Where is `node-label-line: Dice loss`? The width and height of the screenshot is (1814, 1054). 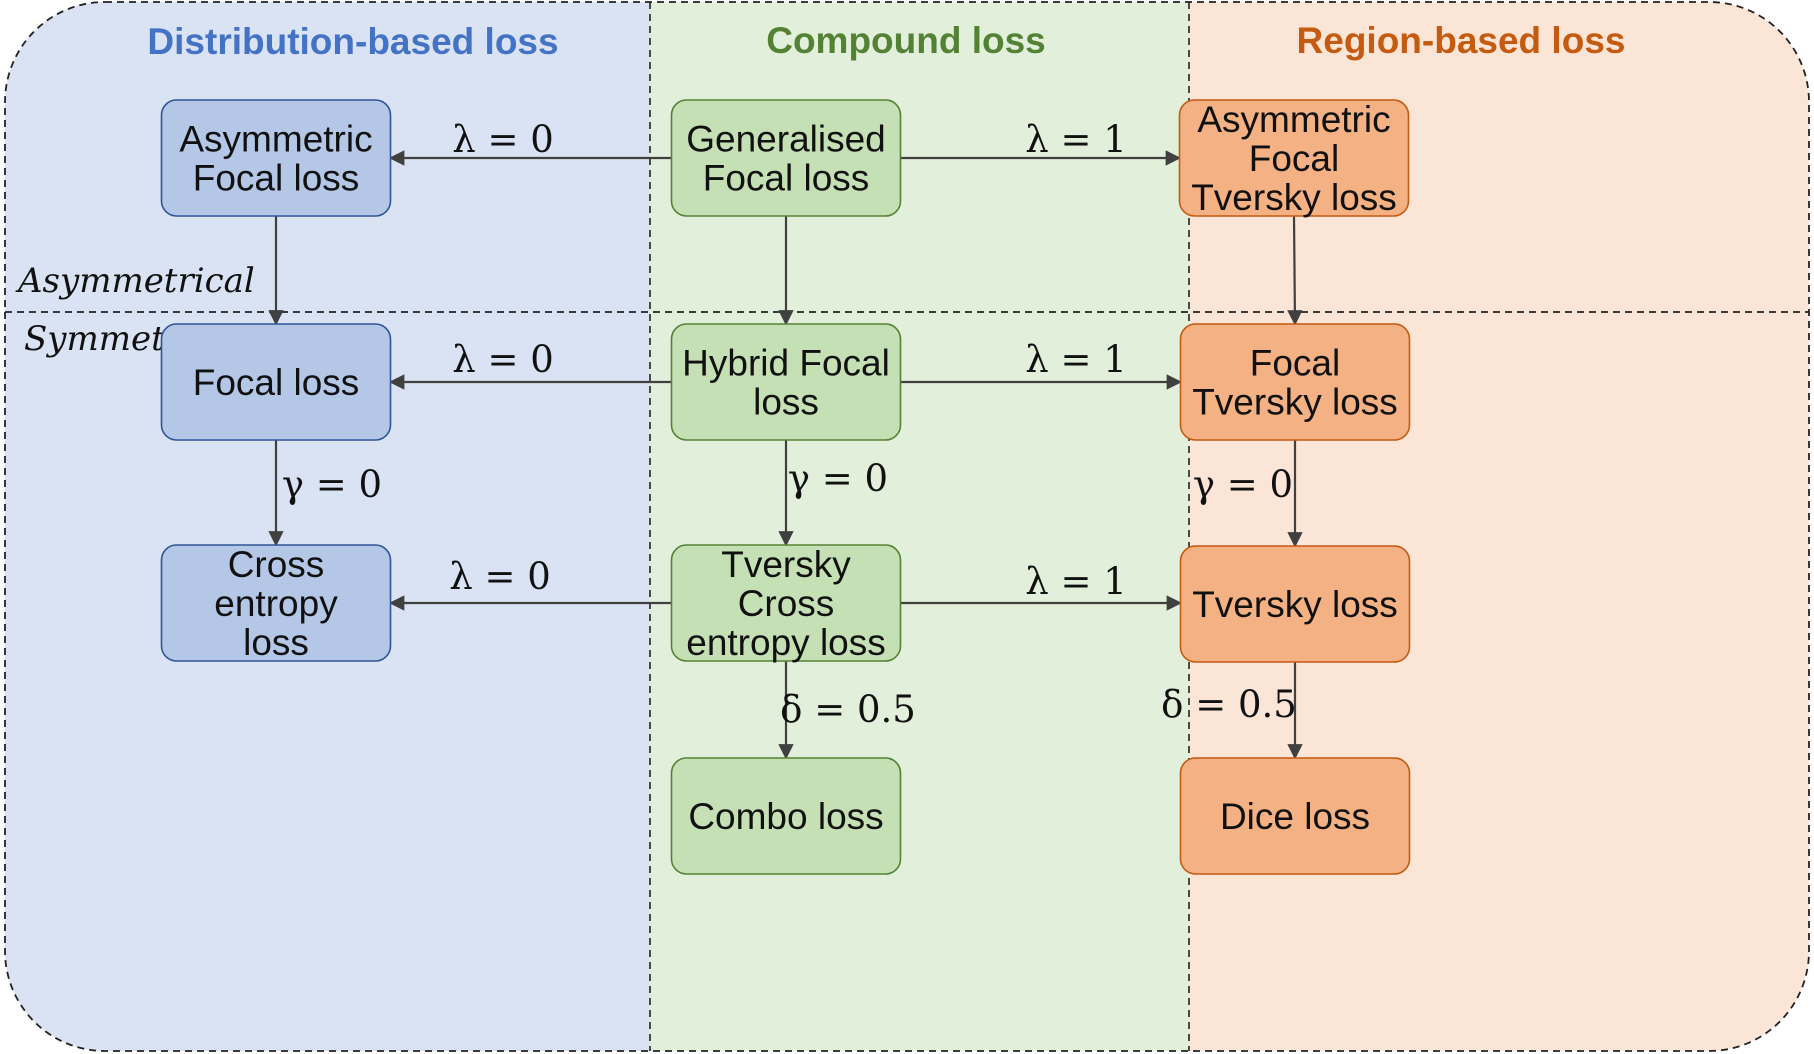 node-label-line: Dice loss is located at coordinates (1295, 816).